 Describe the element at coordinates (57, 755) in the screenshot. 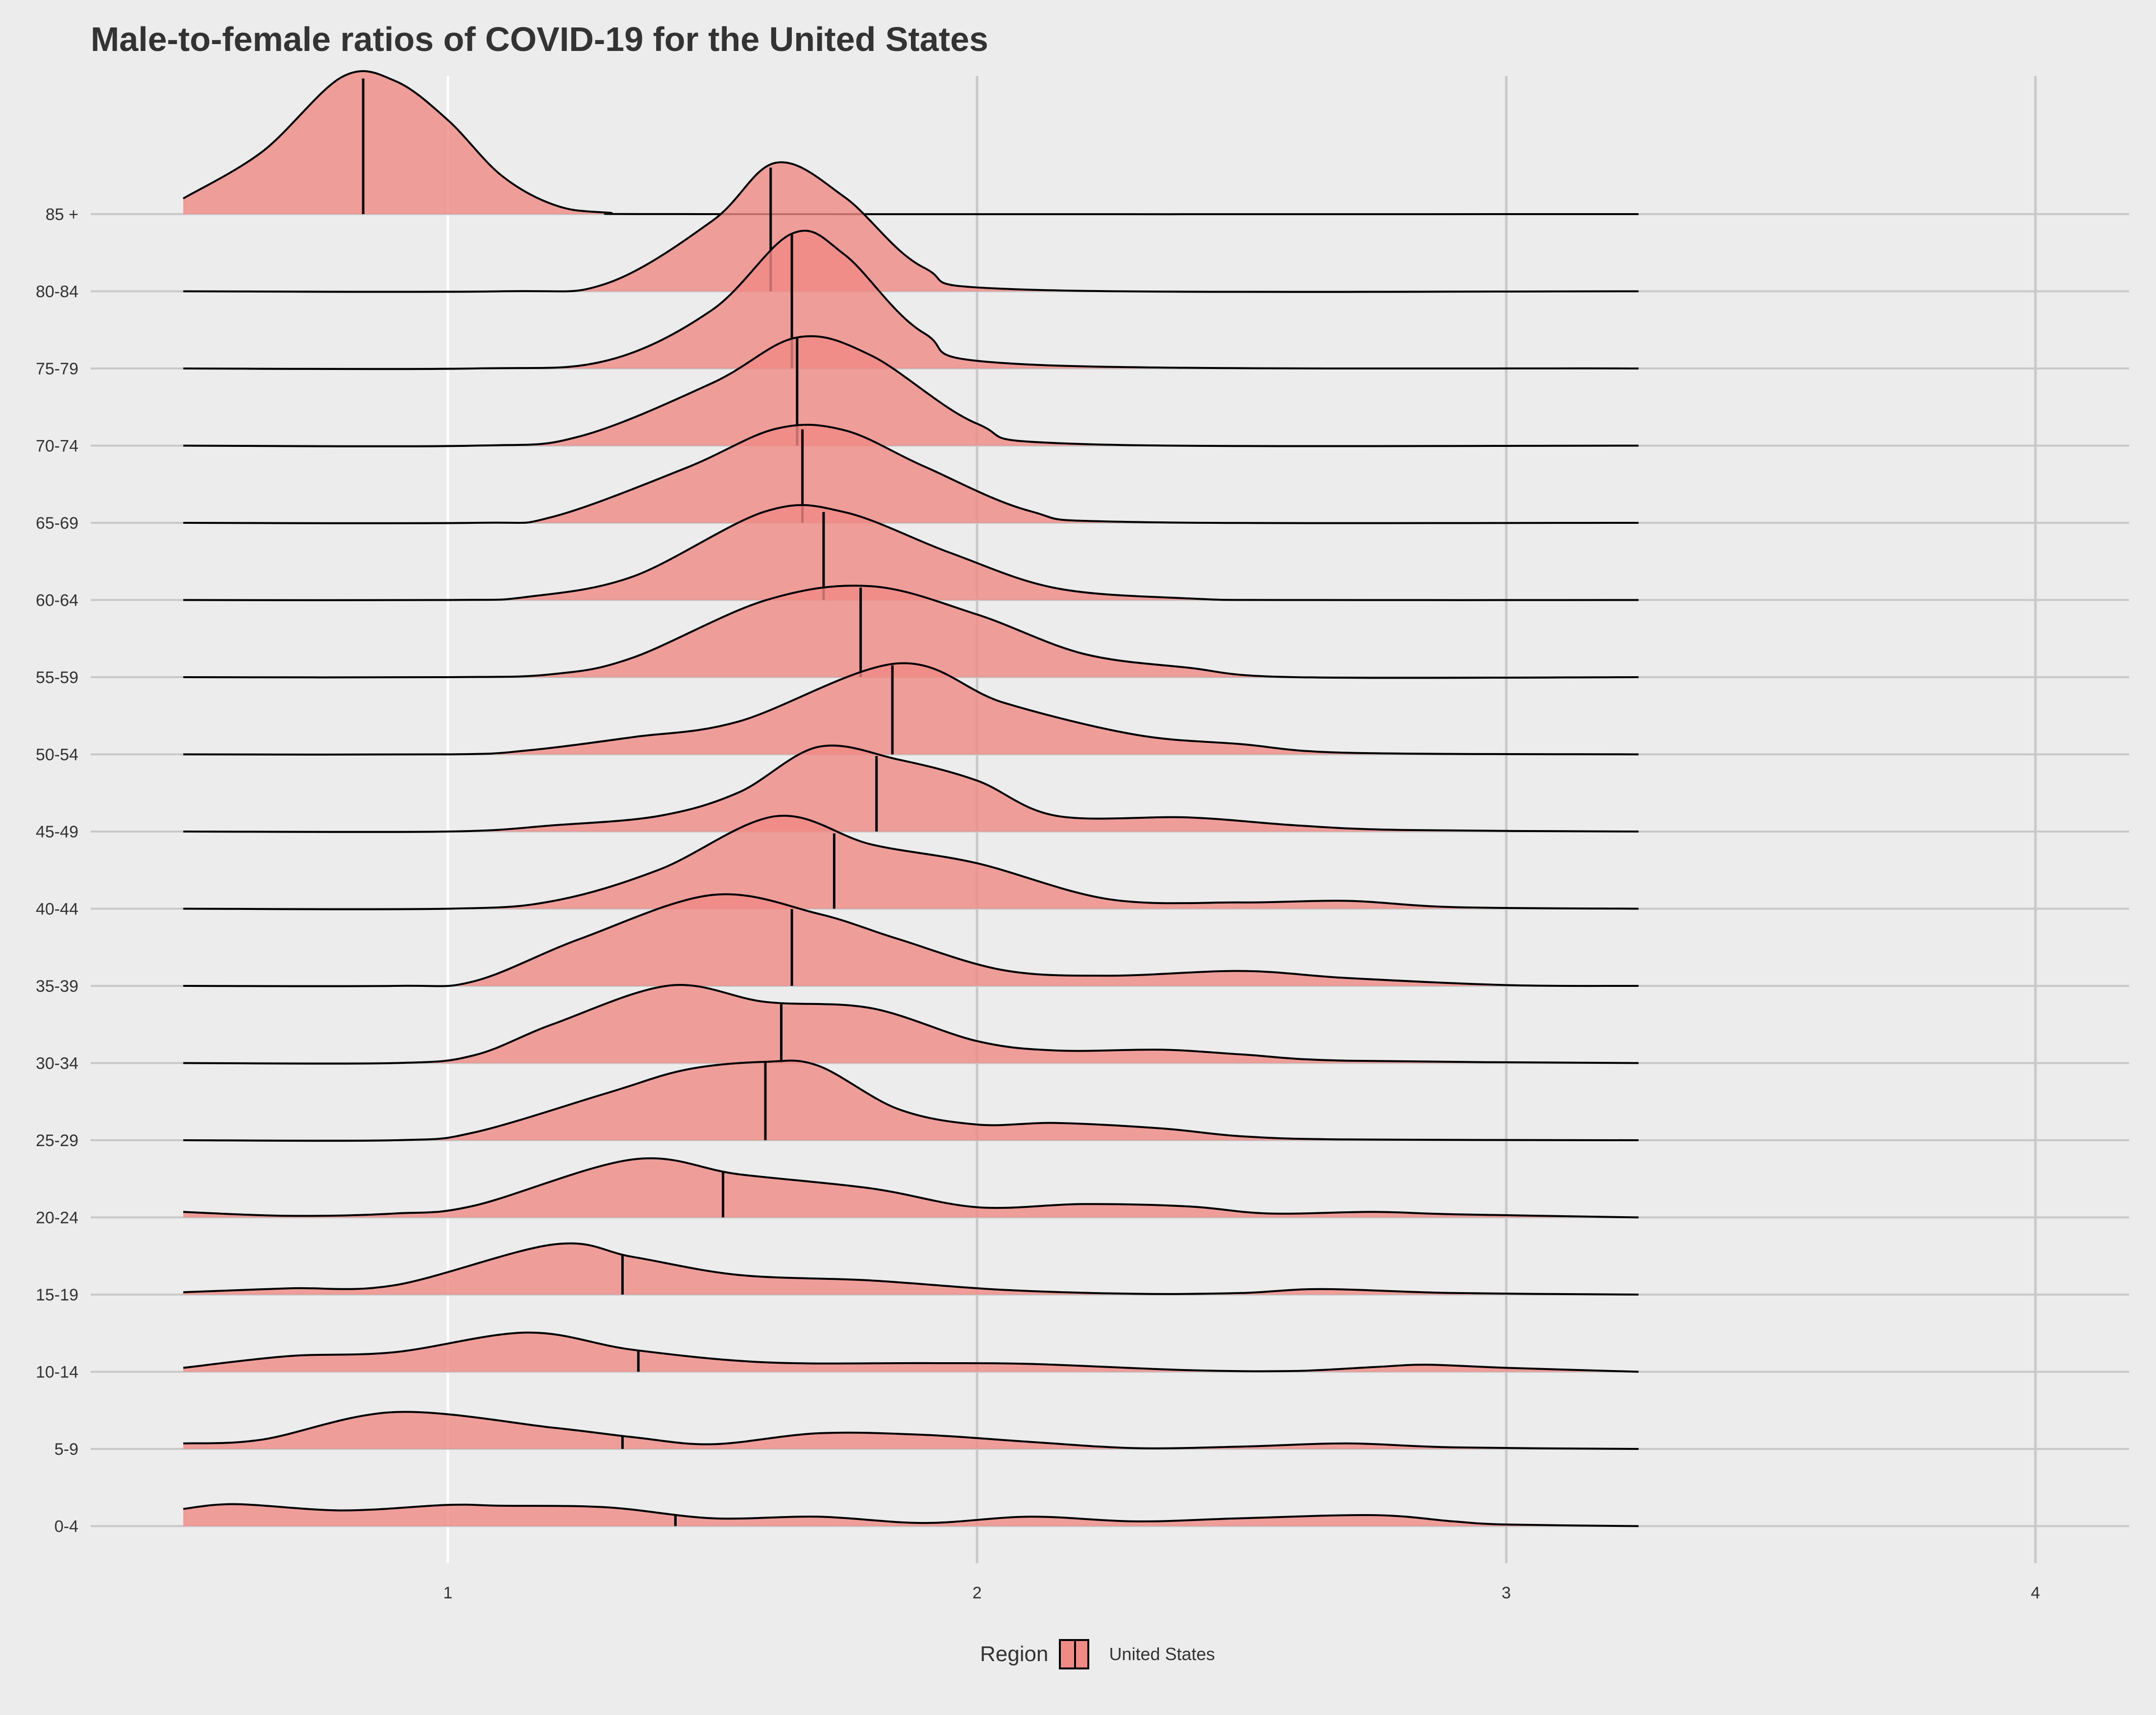

I see `y-tick-label: 50-54` at that location.